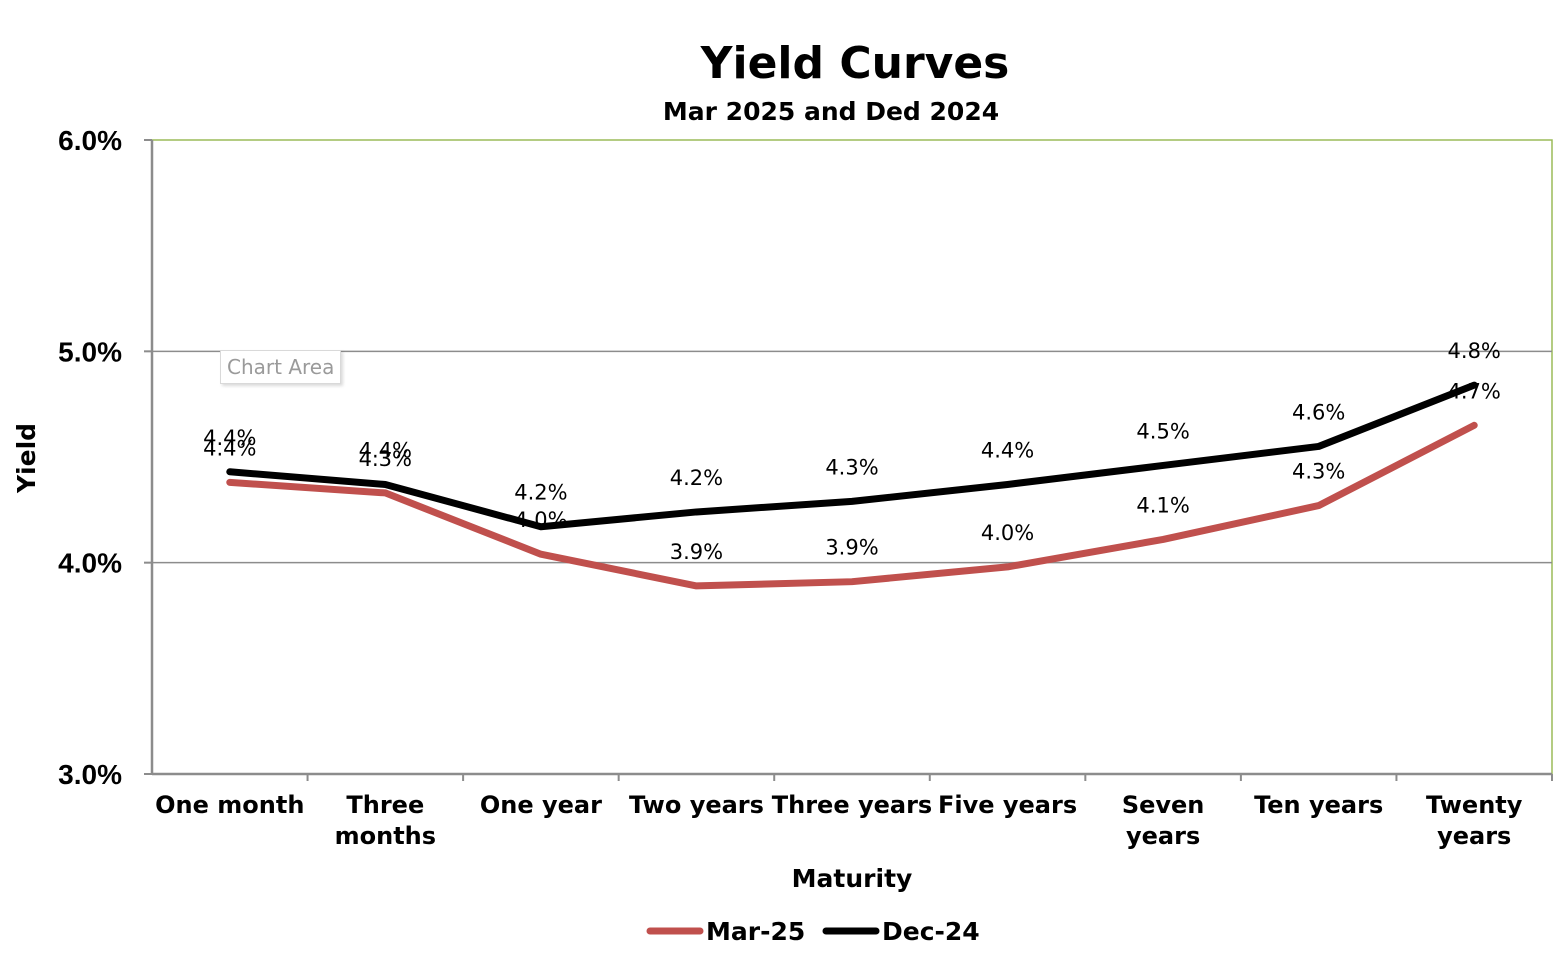 The height and width of the screenshot is (968, 1562). I want to click on data-label: 4.5%, so click(1162, 431).